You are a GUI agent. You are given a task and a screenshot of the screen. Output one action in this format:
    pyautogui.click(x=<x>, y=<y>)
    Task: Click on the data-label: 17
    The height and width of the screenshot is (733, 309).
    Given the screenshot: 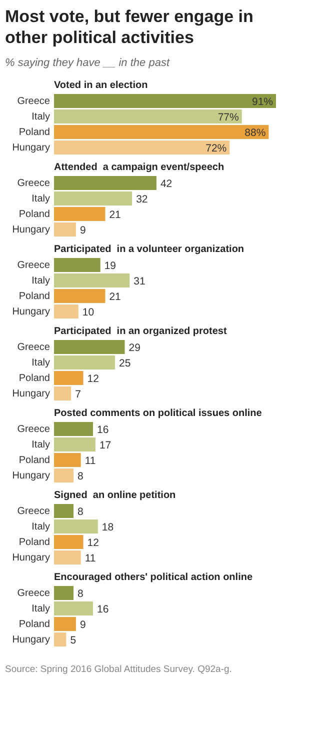 What is the action you would take?
    pyautogui.click(x=105, y=446)
    